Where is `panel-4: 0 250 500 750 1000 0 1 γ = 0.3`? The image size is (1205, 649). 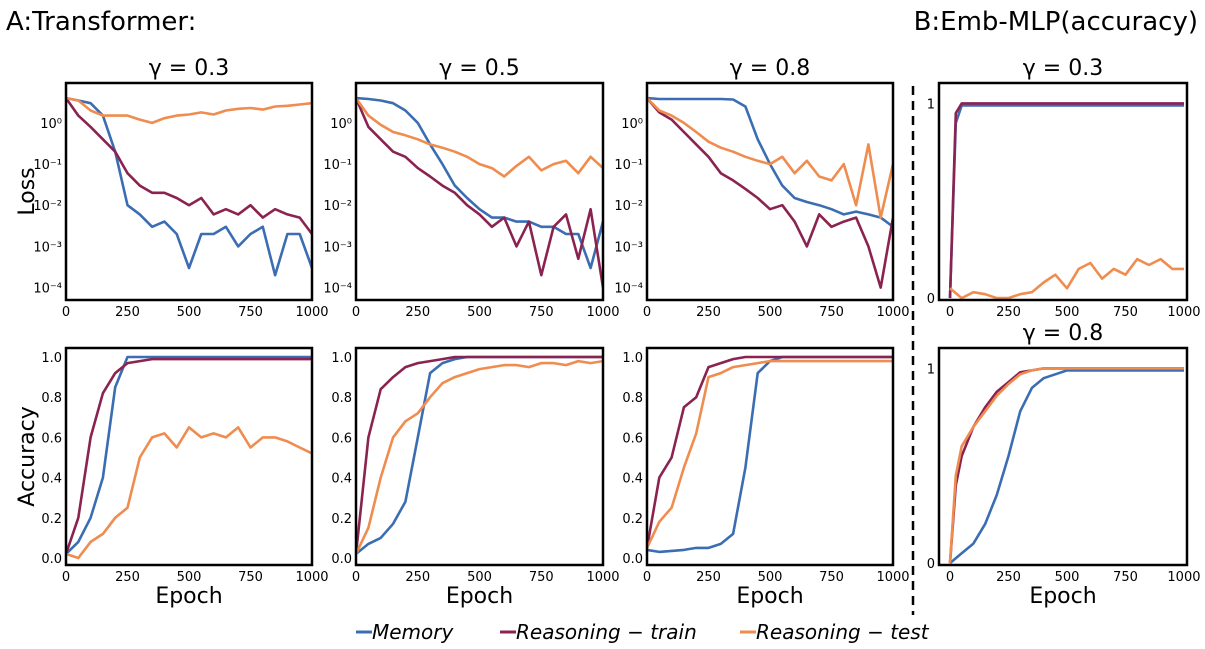 panel-4: 0 250 500 750 1000 0 1 γ = 0.3 is located at coordinates (1064, 188).